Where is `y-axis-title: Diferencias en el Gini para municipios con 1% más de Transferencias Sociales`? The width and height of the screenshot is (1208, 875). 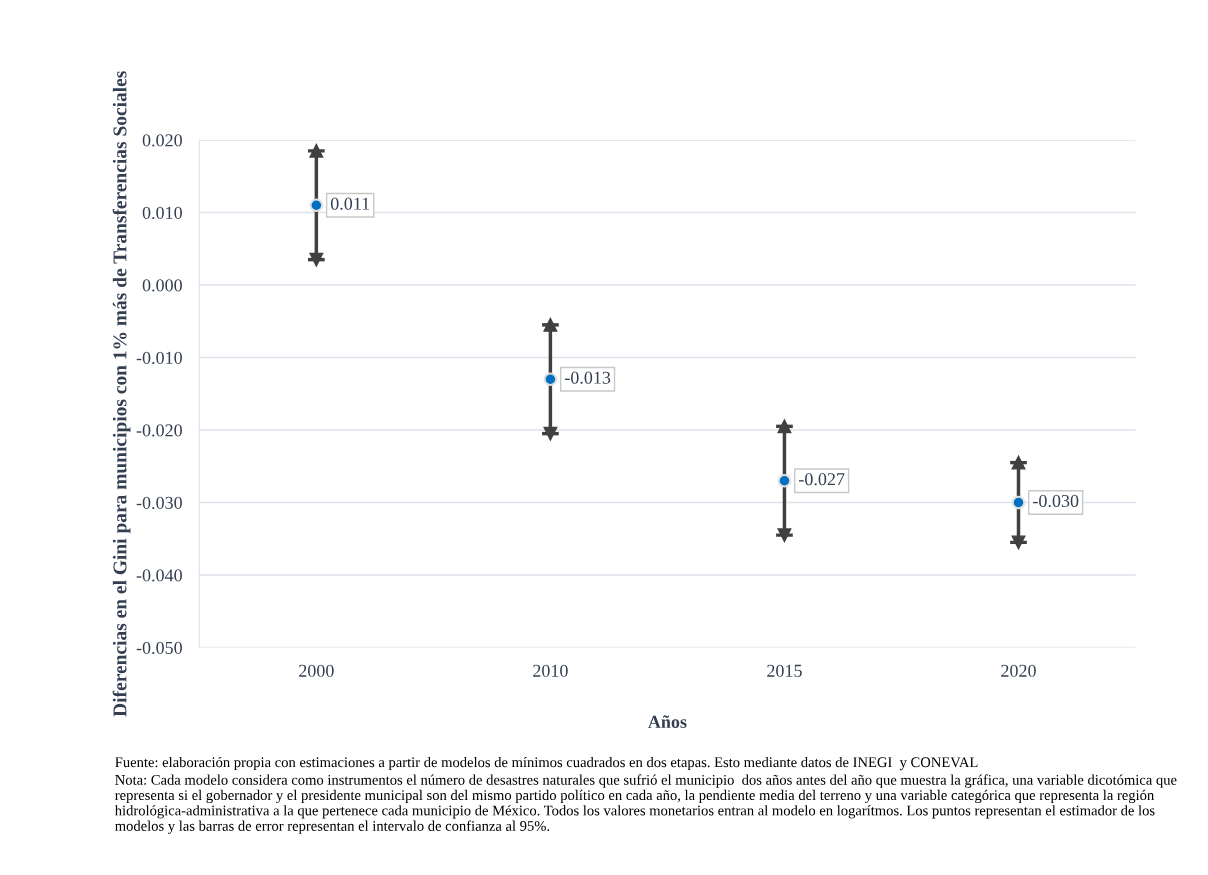 y-axis-title: Diferencias en el Gini para municipios con 1% más de Transferencias Sociales is located at coordinates (121, 394).